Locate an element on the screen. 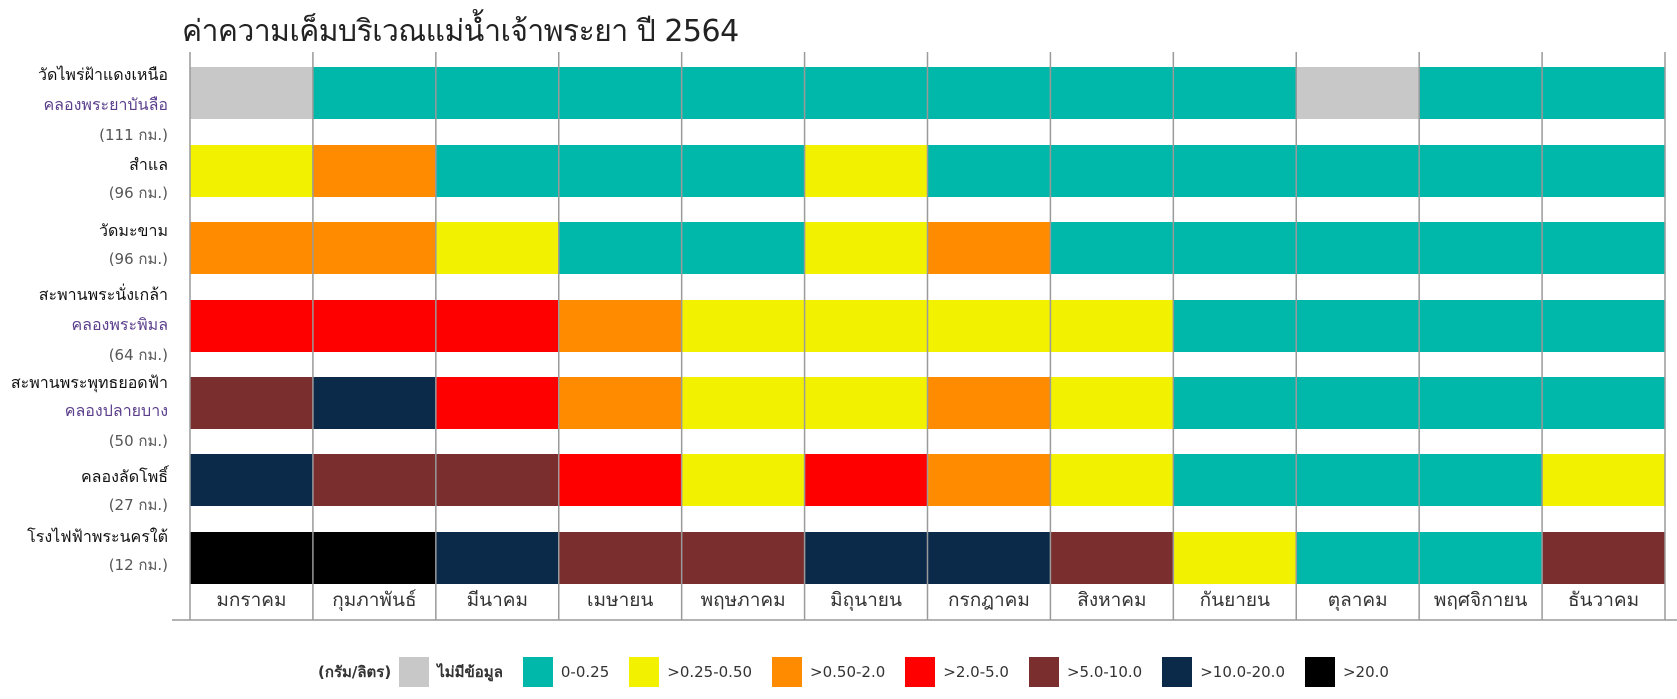 This screenshot has width=1677, height=699. legend-item-3: >0.50-2.0 is located at coordinates (828, 672).